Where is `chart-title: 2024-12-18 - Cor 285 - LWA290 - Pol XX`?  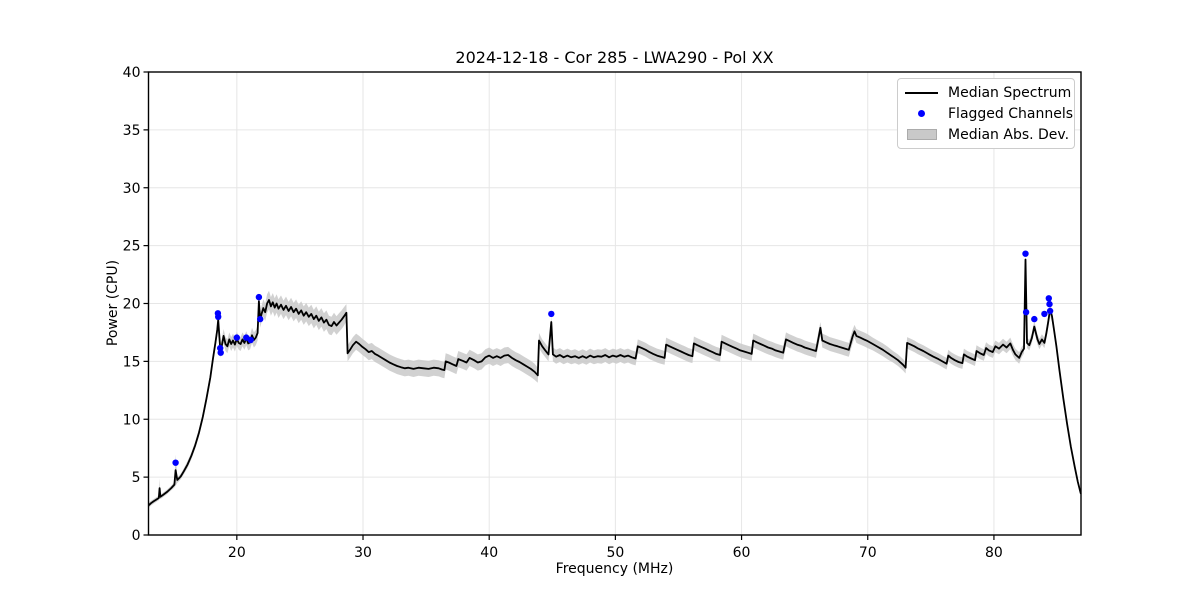 chart-title: 2024-12-18 - Cor 285 - LWA290 - Pol XX is located at coordinates (614, 57).